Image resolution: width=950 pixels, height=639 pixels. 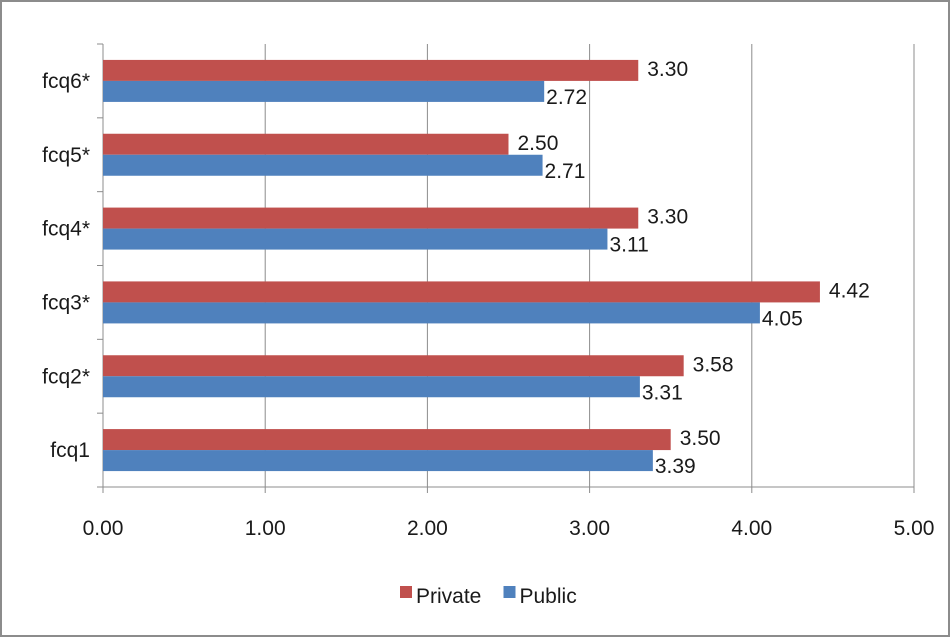 I want to click on category-label: fcq3*, so click(x=66, y=302).